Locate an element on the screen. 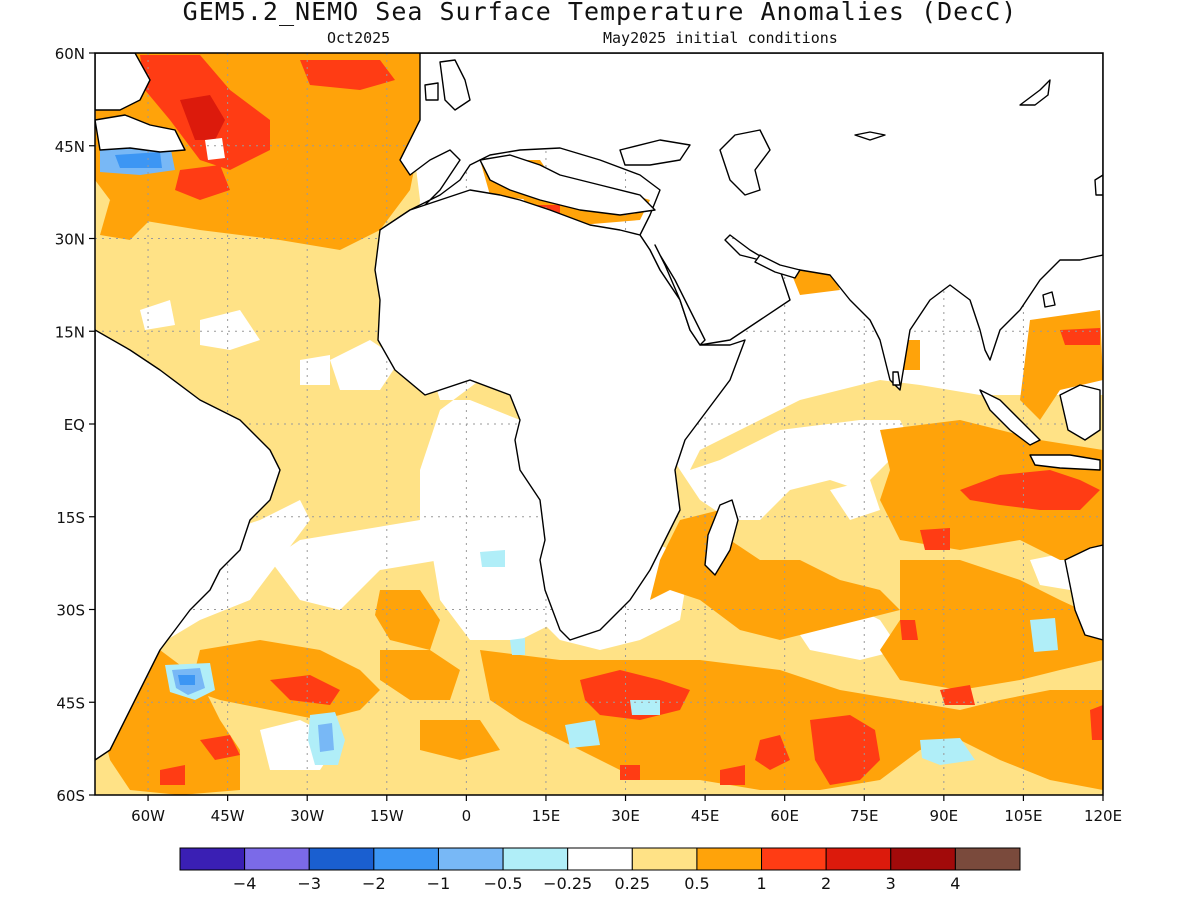  lat-tick-label: EQ is located at coordinates (74, 425).